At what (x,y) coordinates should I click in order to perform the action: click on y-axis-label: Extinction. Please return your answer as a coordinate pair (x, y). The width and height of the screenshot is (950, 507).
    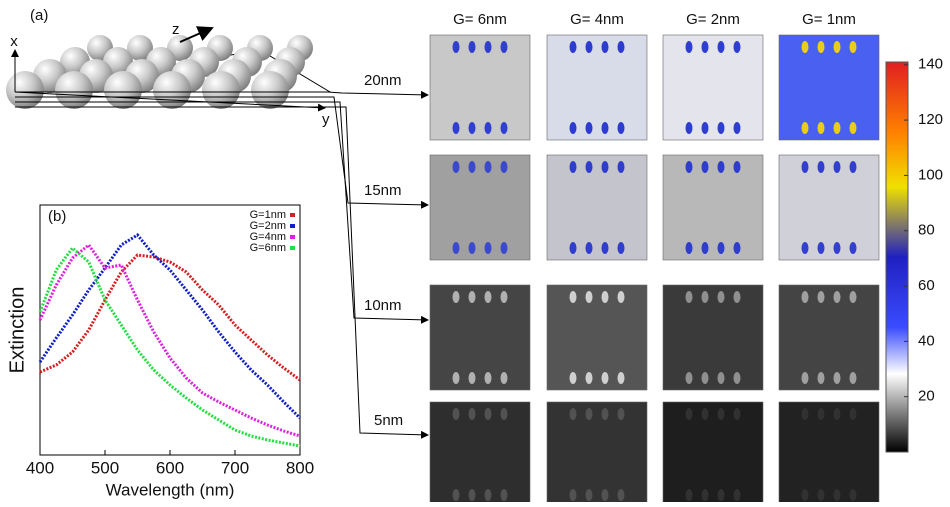
    Looking at the image, I should click on (17, 330).